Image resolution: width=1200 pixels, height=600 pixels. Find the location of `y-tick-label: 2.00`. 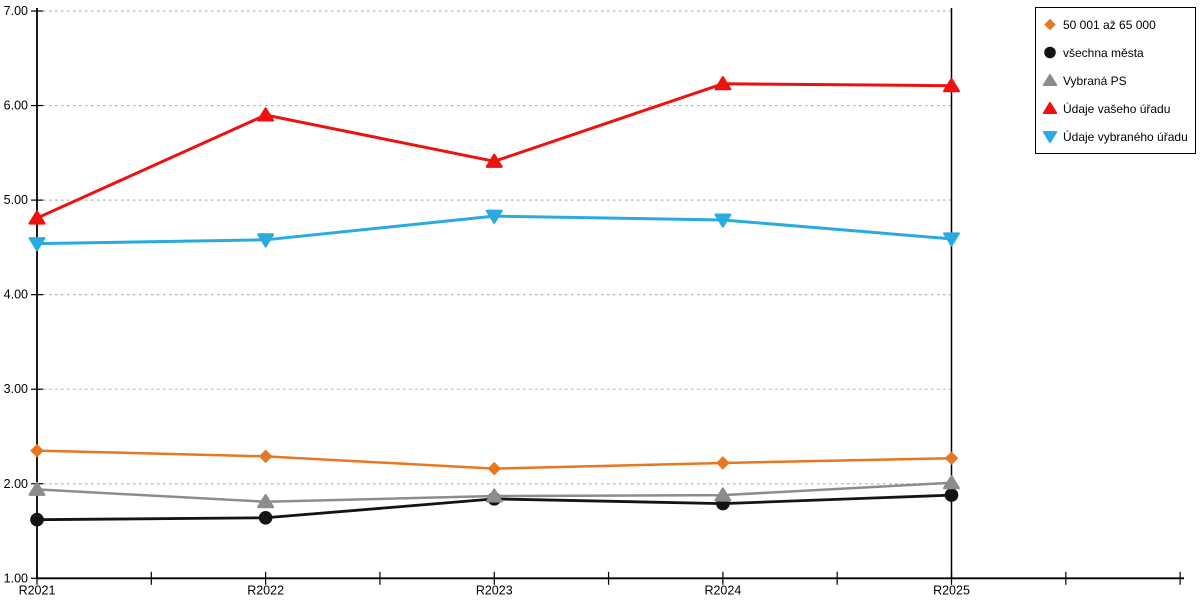

y-tick-label: 2.00 is located at coordinates (16, 484).